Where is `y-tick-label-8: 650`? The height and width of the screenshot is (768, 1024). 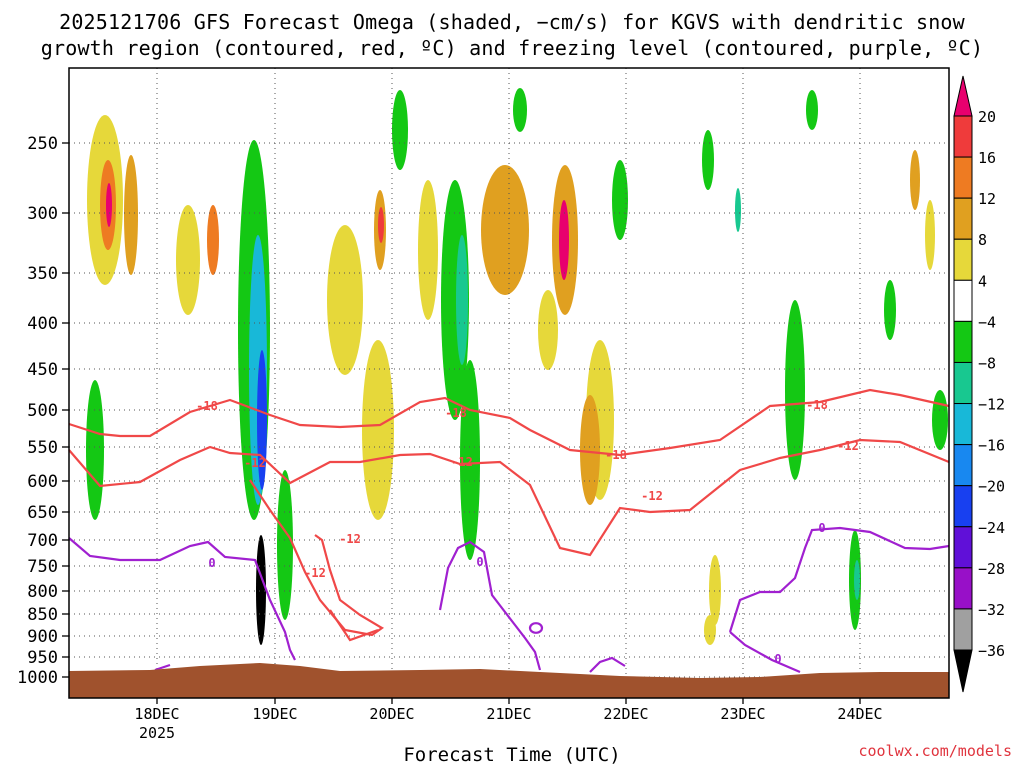 y-tick-label-8: 650 is located at coordinates (42, 513).